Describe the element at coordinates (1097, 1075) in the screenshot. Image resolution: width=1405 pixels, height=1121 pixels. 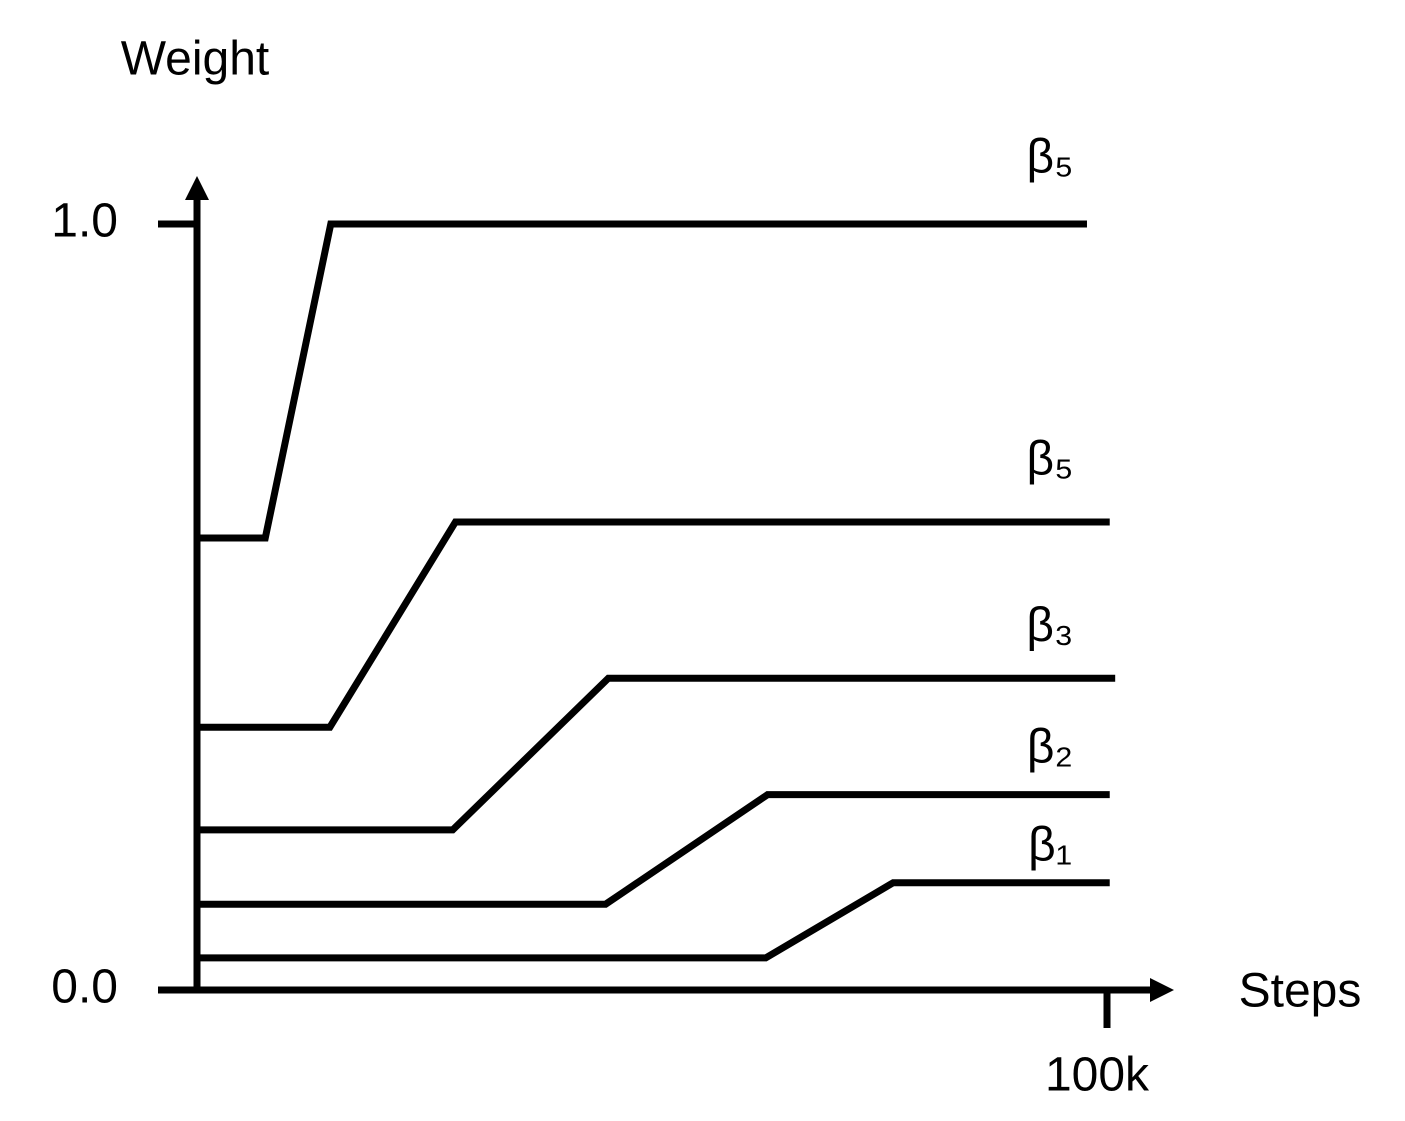
I see `x-tick-label: 100k` at that location.